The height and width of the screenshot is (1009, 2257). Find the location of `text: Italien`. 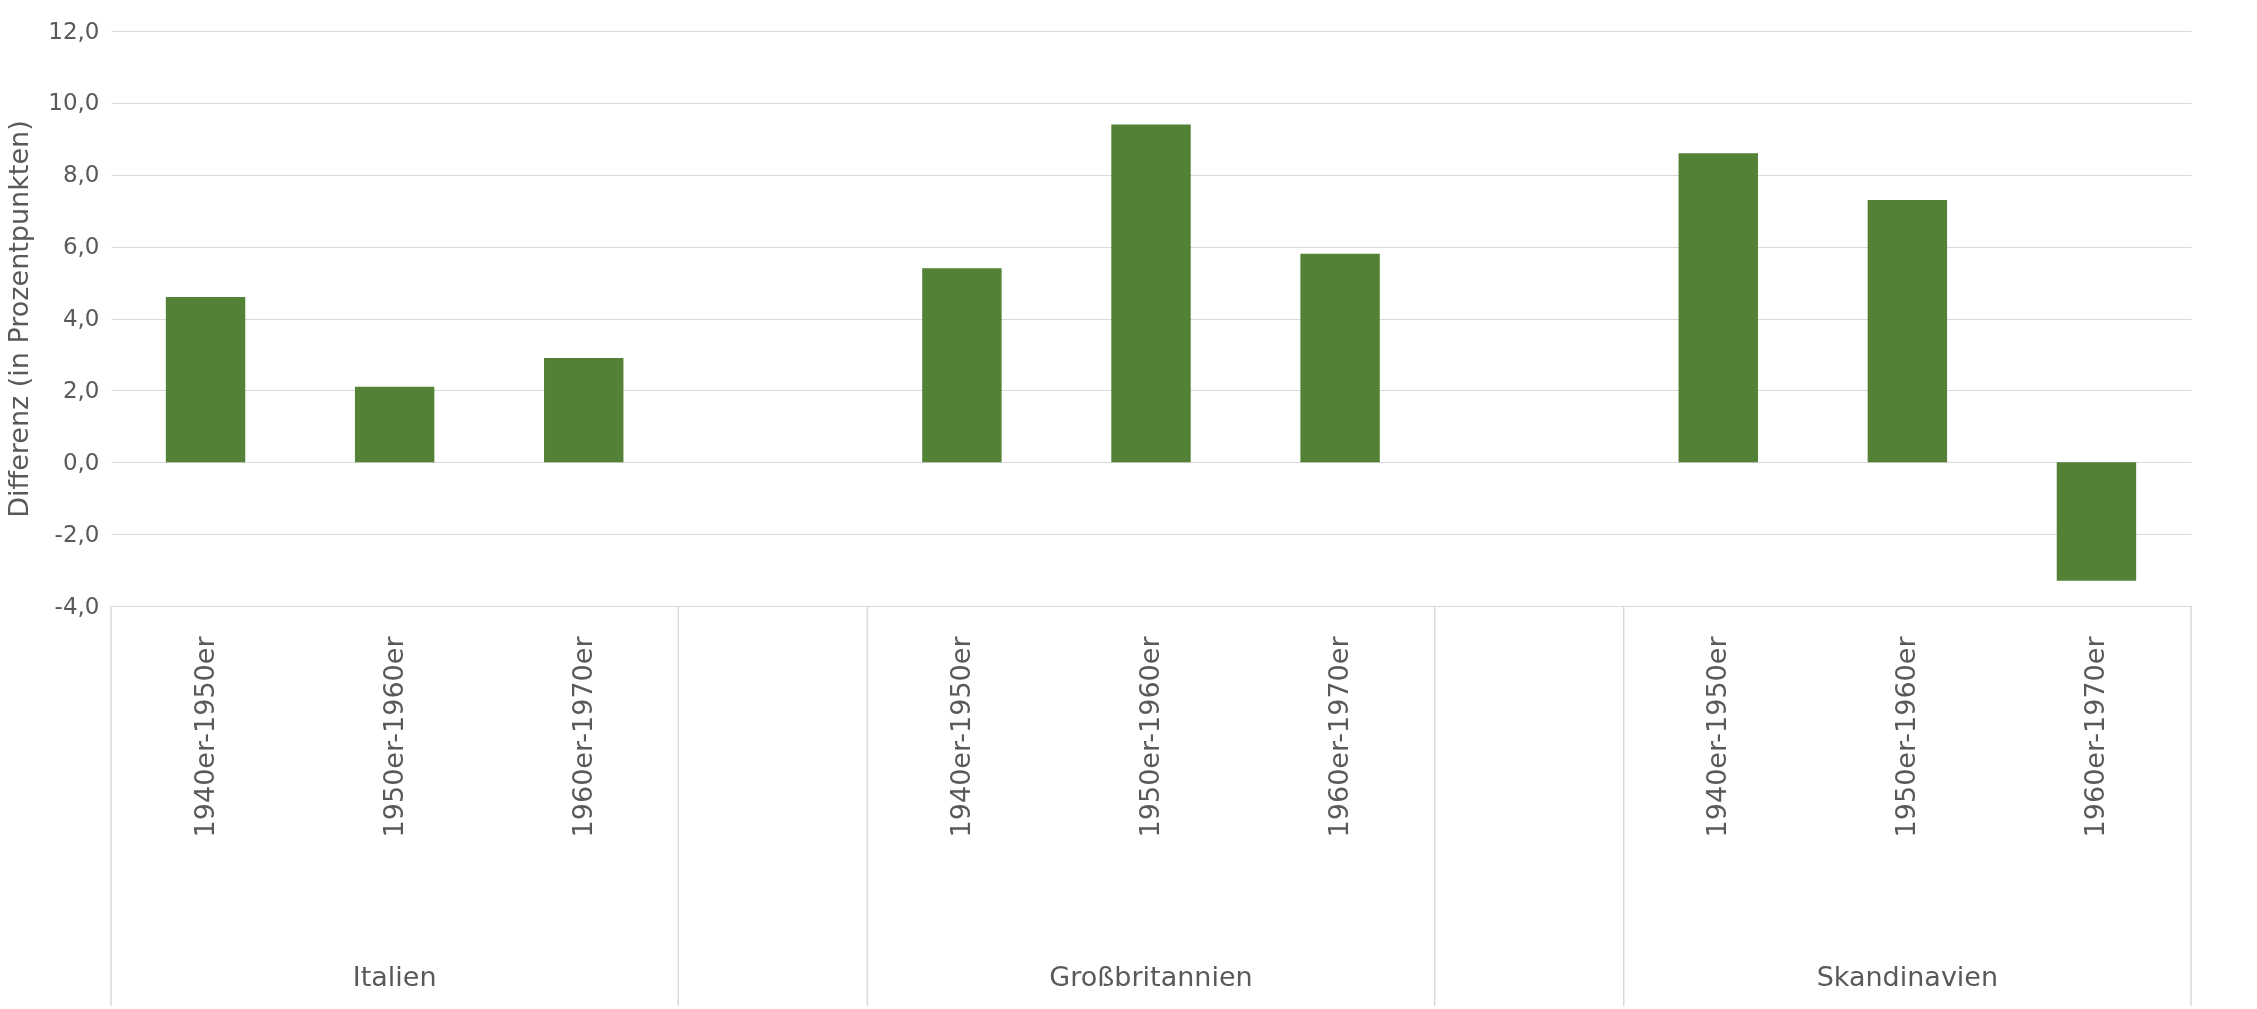

text: Italien is located at coordinates (394, 976).